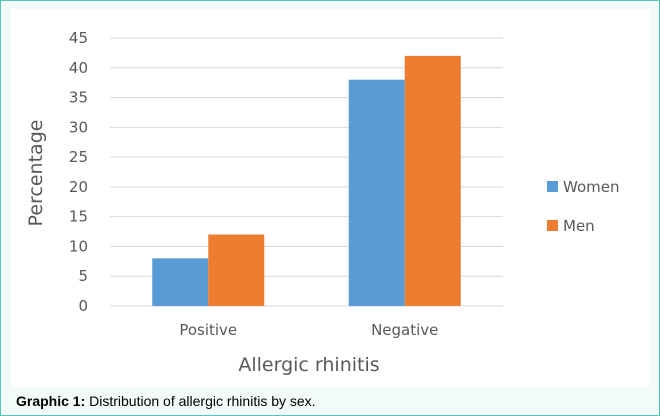 This screenshot has width=660, height=416. I want to click on bar-women-positive, so click(180, 282).